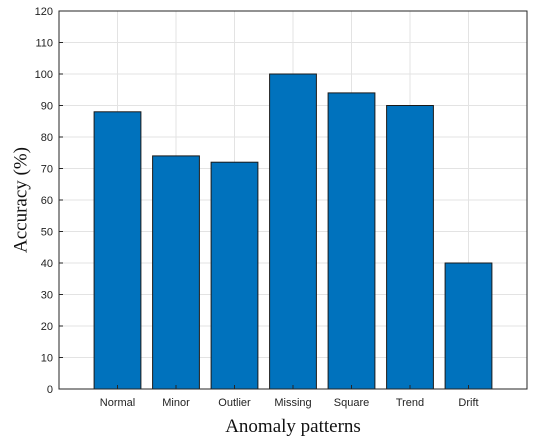  I want to click on y-tick-label: 20, so click(47, 327).